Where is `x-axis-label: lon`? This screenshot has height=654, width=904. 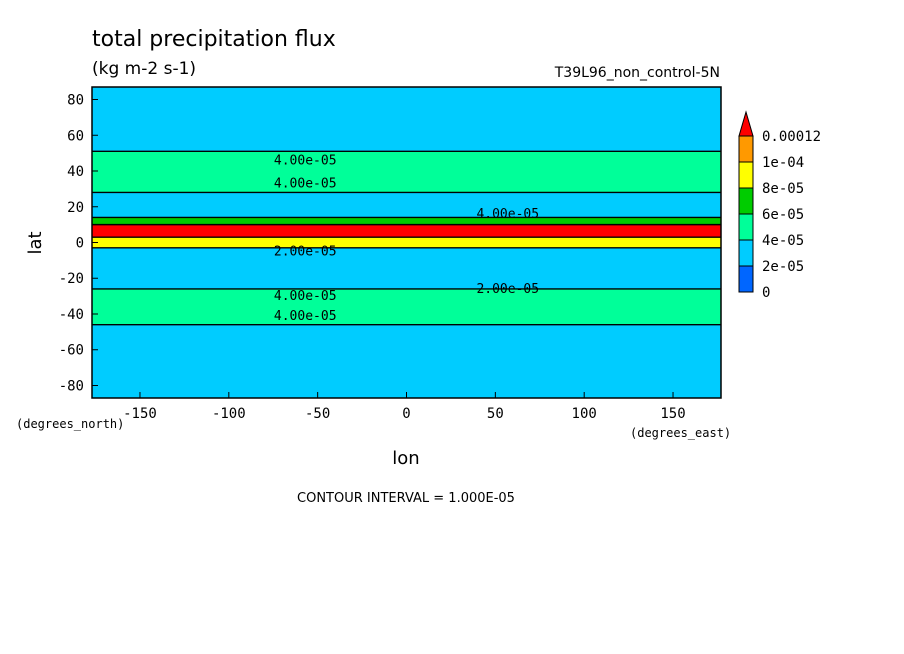 x-axis-label: lon is located at coordinates (405, 458).